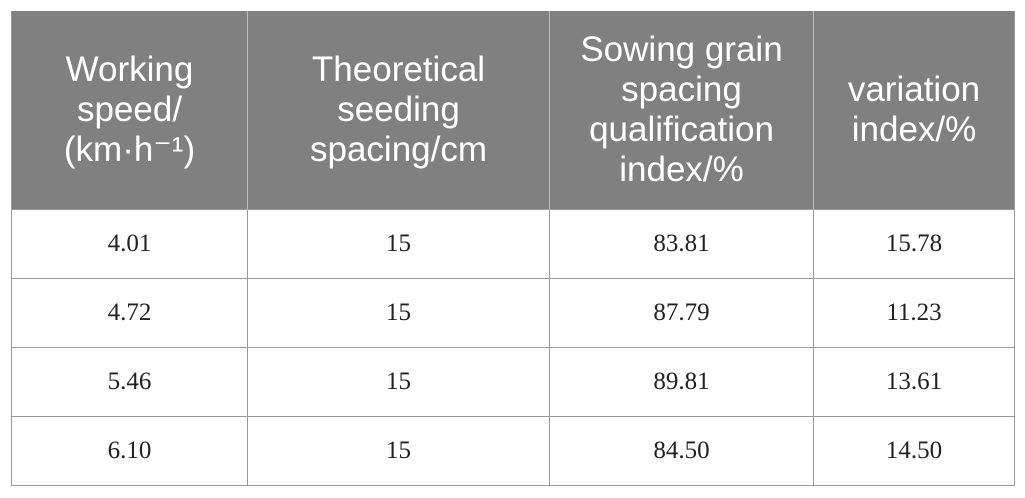 Image resolution: width=1025 pixels, height=498 pixels. I want to click on cell-working-speed: 4.01, so click(129, 243).